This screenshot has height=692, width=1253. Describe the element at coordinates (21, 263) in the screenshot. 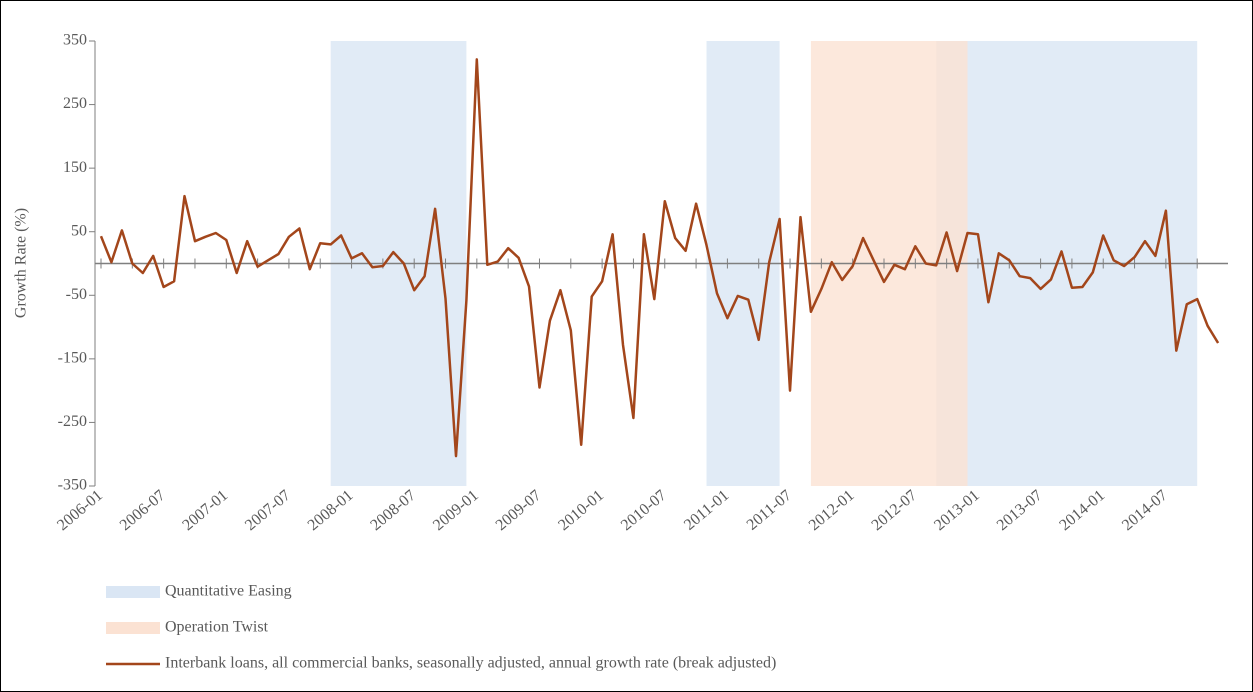

I see `y-axis-title: Growth Rate (%)` at that location.